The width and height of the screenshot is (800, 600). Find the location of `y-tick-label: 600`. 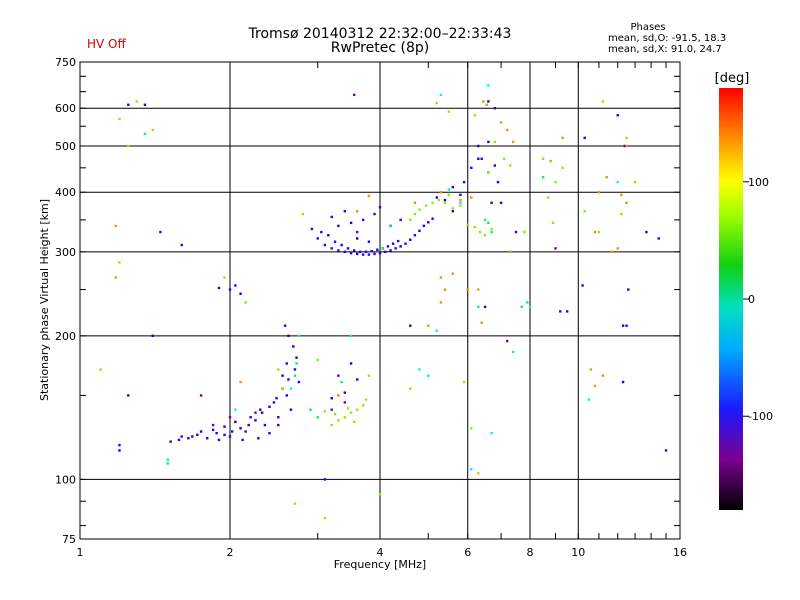

y-tick-label: 600 is located at coordinates (65, 108).